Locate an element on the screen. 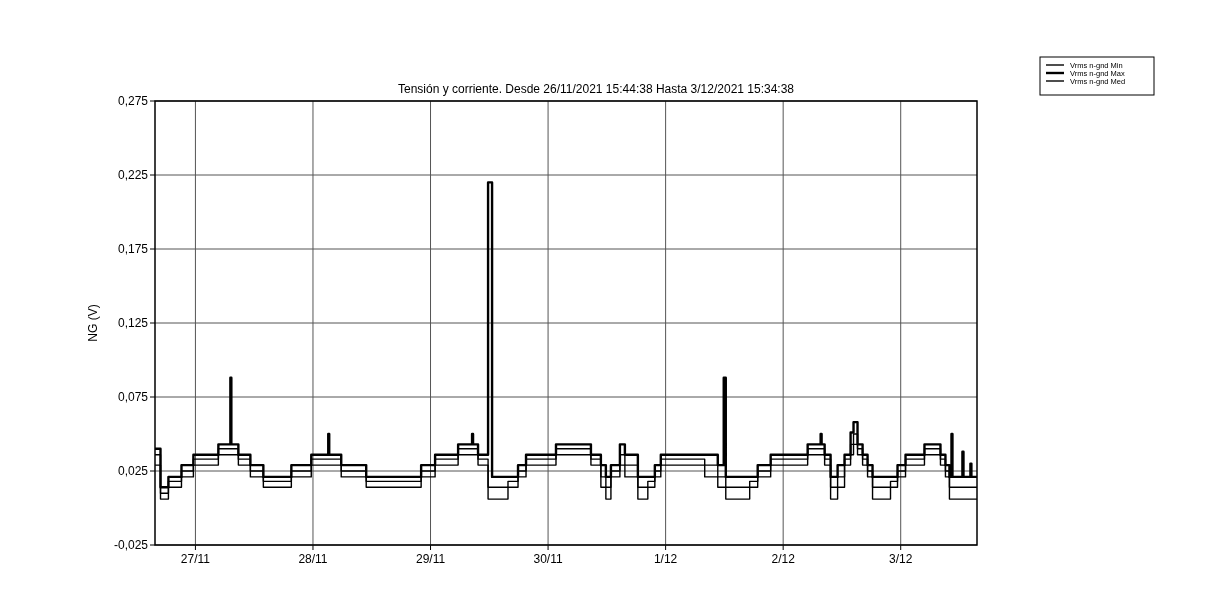 The width and height of the screenshot is (1214, 591). x-tick-label: 27/11 is located at coordinates (195, 559).